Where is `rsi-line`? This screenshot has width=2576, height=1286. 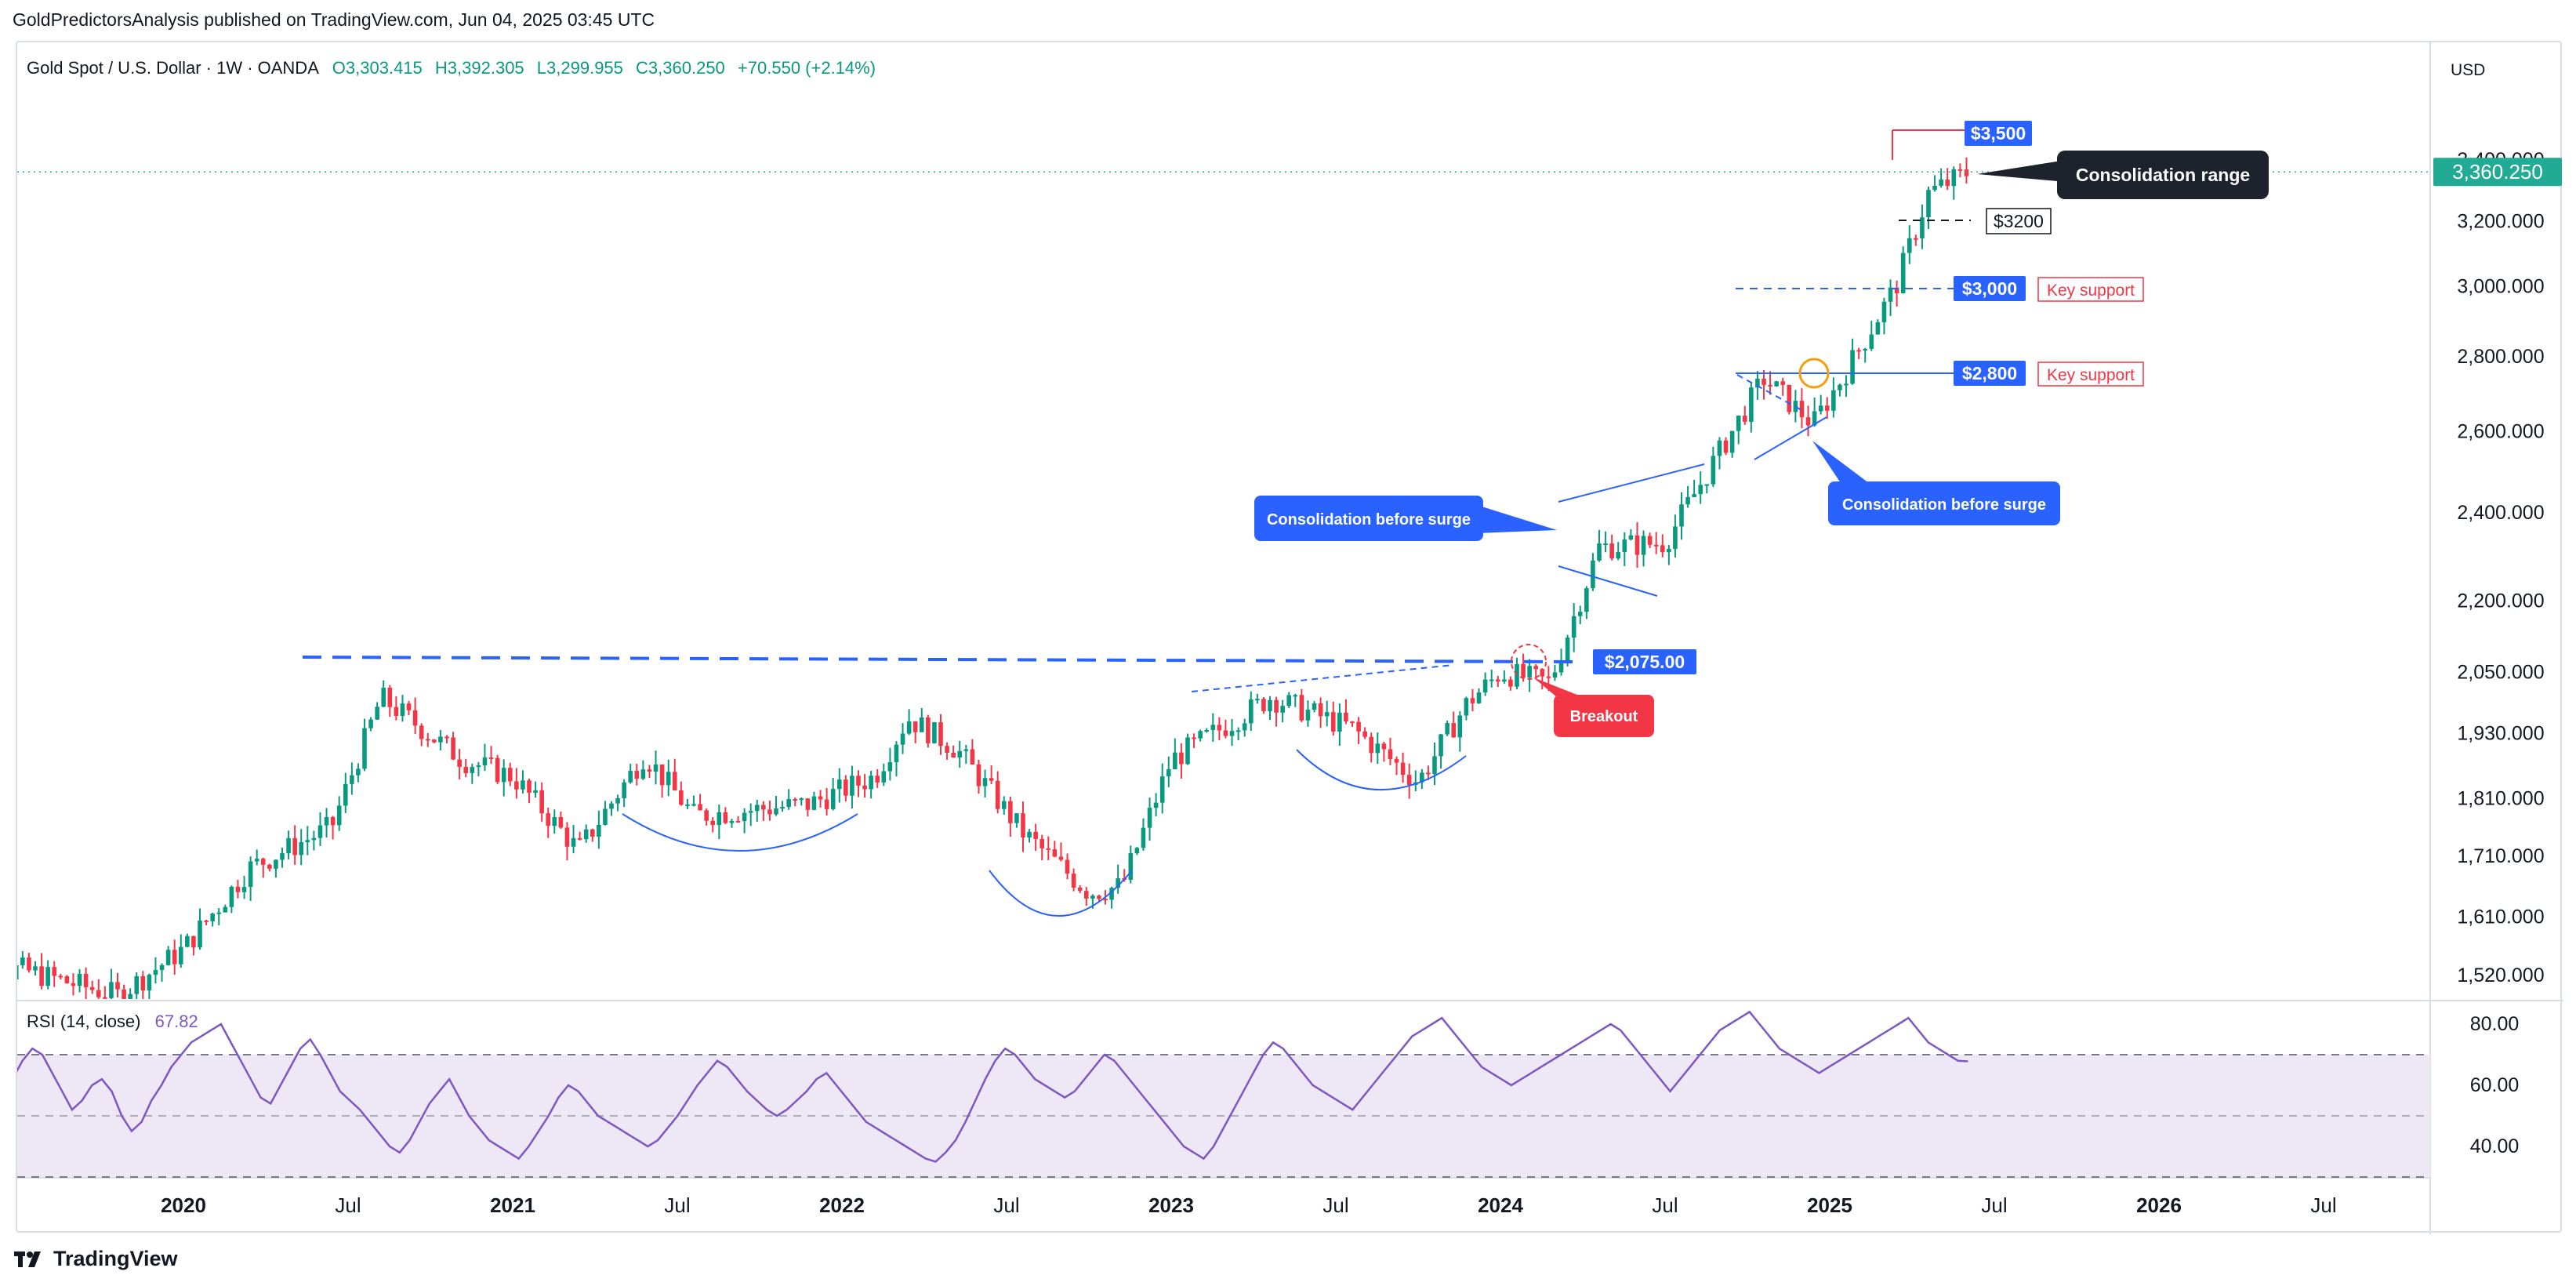
rsi-line is located at coordinates (993, 1087).